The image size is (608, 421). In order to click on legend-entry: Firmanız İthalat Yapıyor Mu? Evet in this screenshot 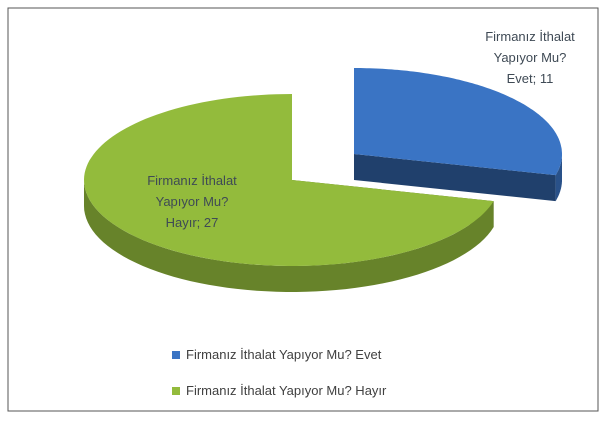, I will do `click(276, 354)`.